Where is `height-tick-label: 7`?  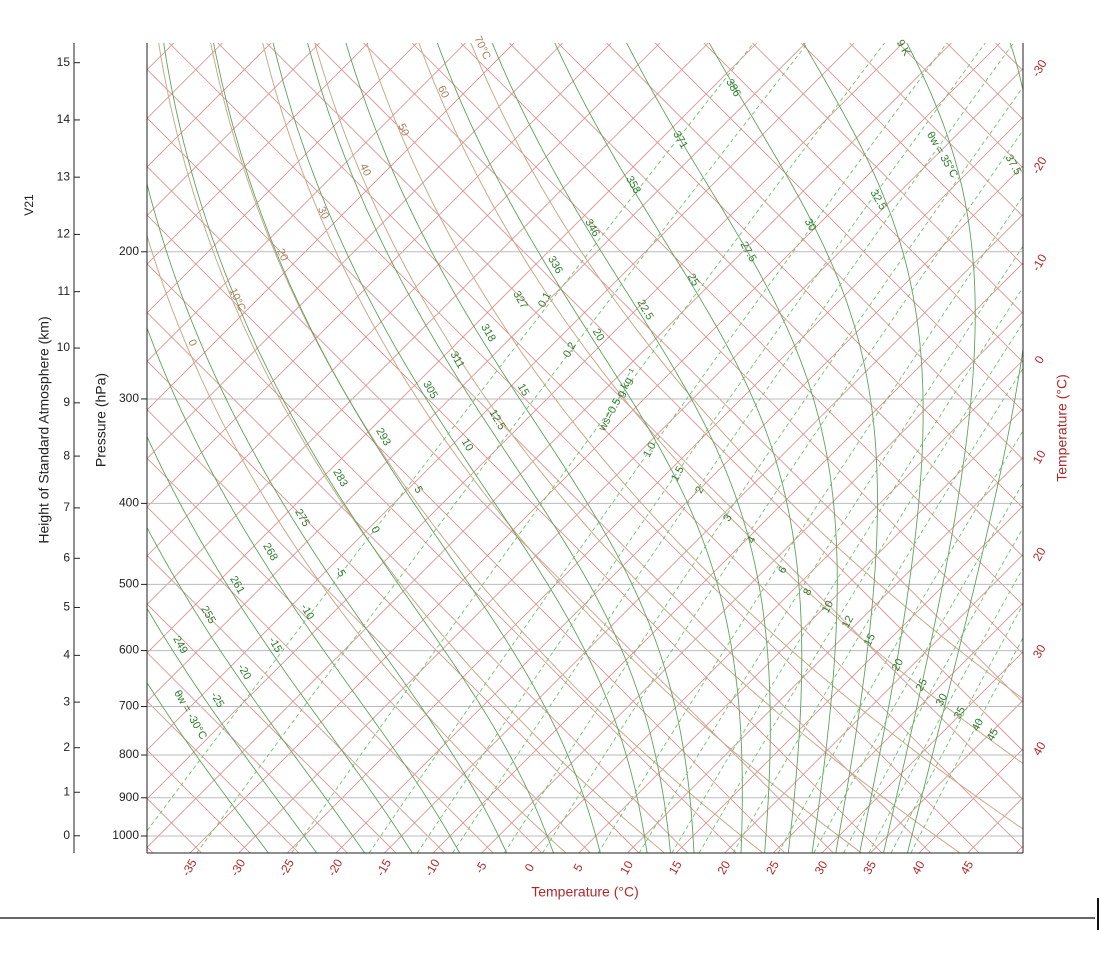
height-tick-label: 7 is located at coordinates (66, 507).